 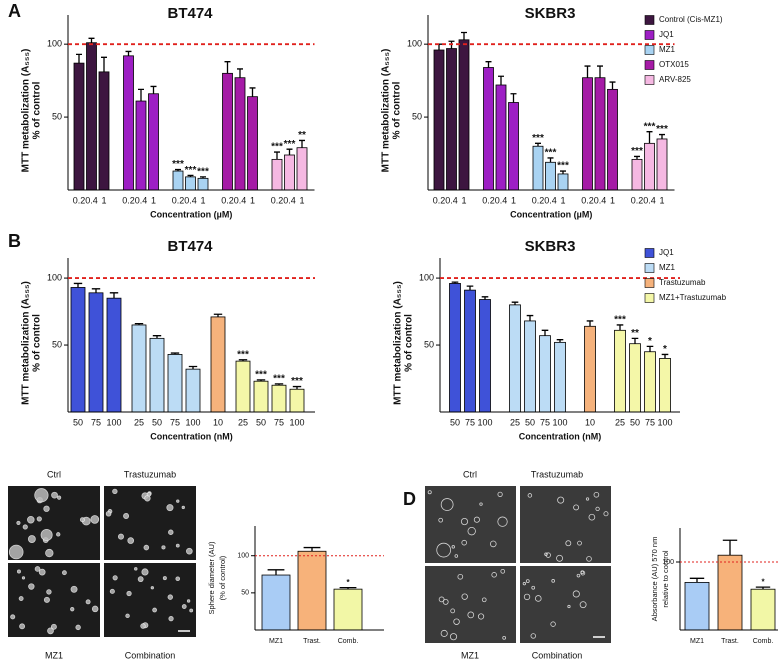 I want to click on micrograph-label: Trastuzumab, so click(x=150, y=474).